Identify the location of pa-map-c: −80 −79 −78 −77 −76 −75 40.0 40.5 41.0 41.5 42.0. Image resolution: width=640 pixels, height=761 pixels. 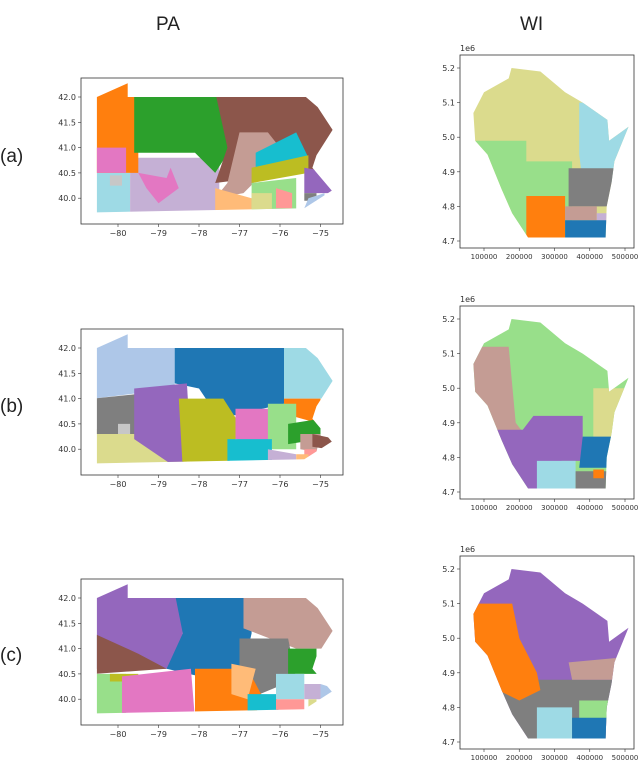
(201, 658).